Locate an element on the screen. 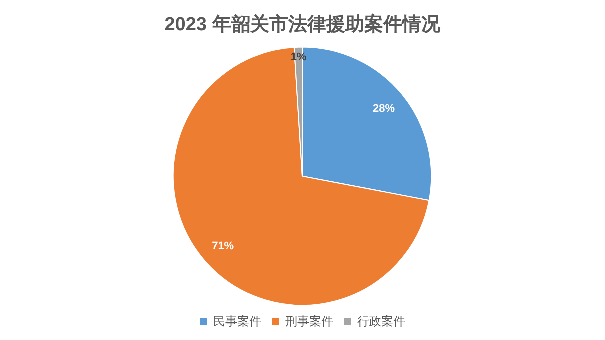 The height and width of the screenshot is (340, 605). legend-label: 刑事案件 is located at coordinates (310, 321).